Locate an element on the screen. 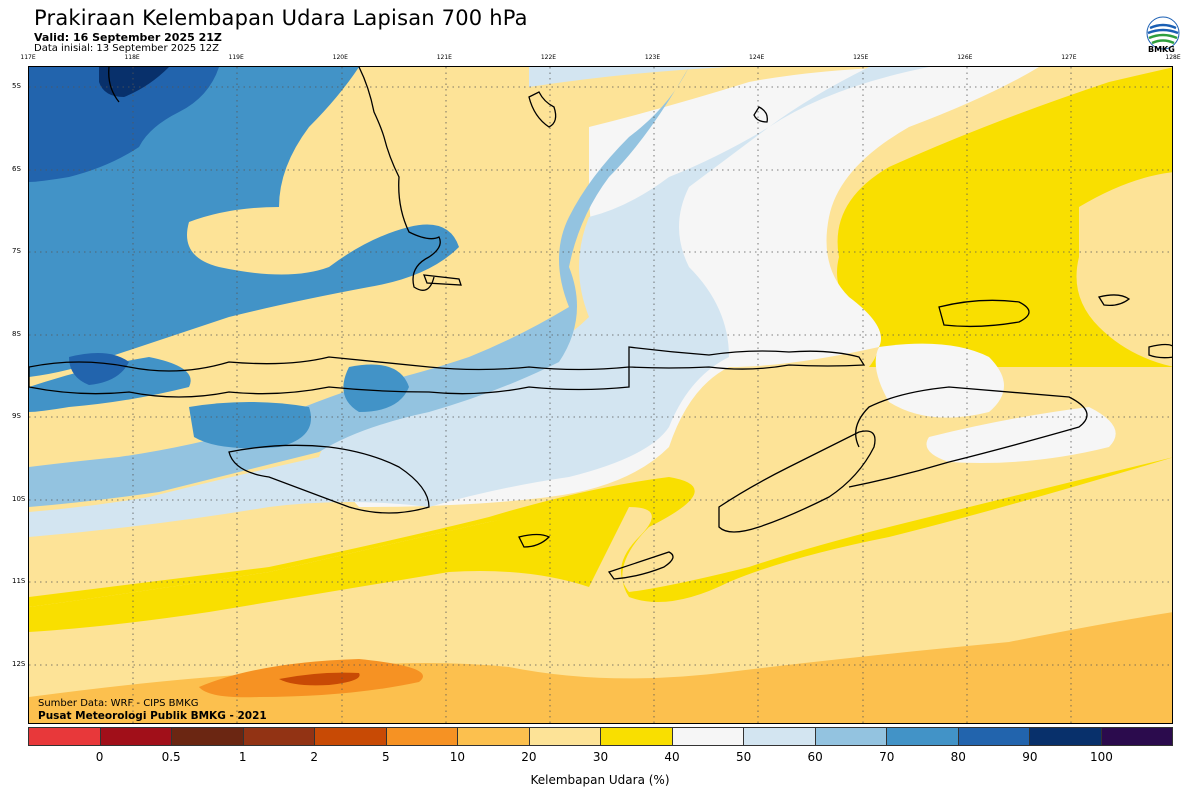 This screenshot has height=800, width=1200. lon-label-124e: 124E is located at coordinates (757, 57).